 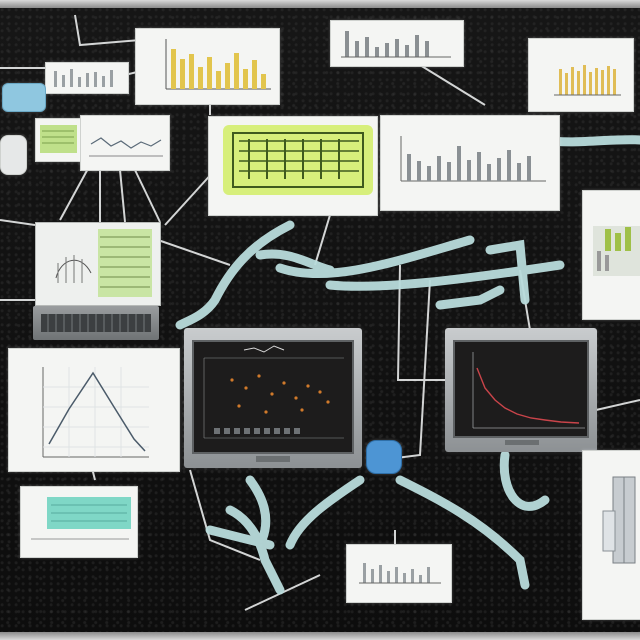 What do you see at coordinates (581, 75) in the screenshot?
I see `bar-chart-card-top-right` at bounding box center [581, 75].